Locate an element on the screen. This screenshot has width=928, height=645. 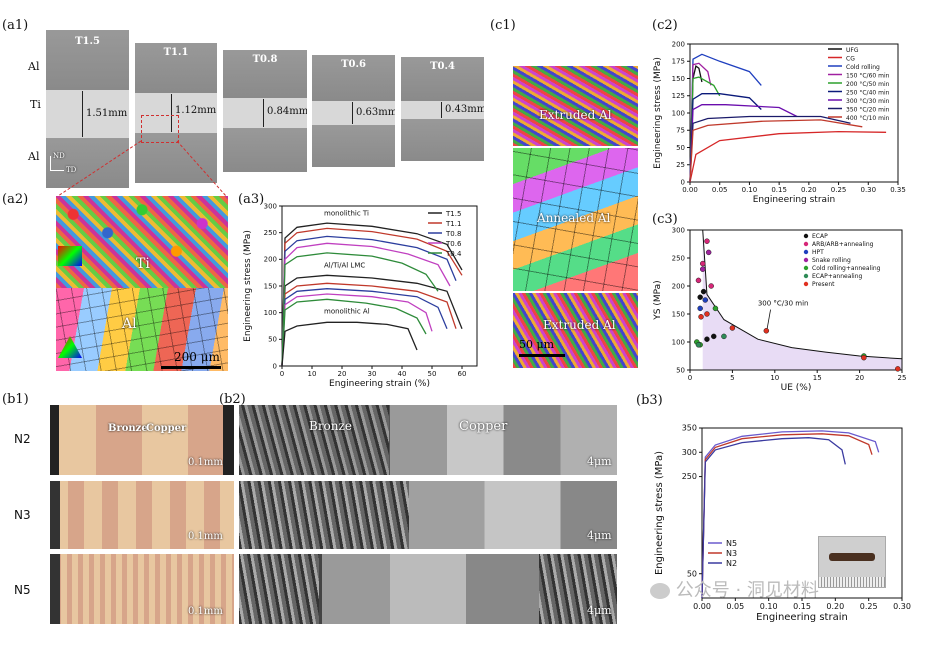
row-label-n2: N2 is located at coordinates (22, 439).